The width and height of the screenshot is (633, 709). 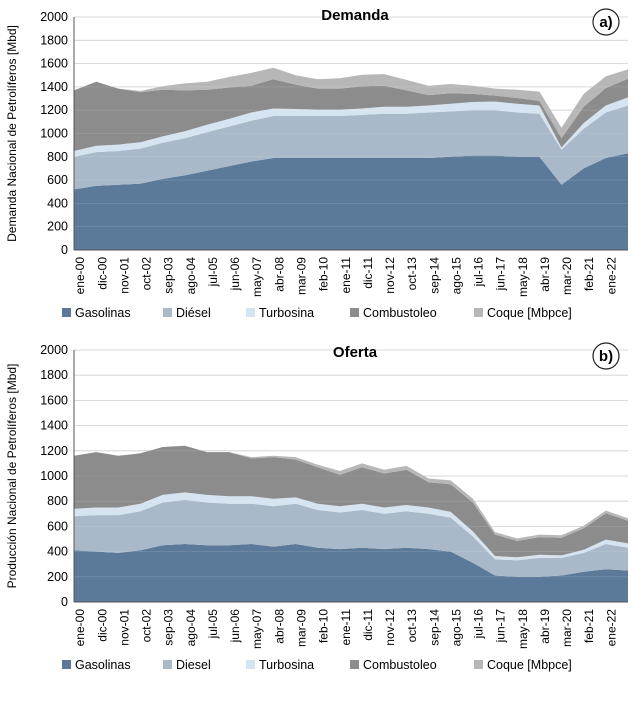 What do you see at coordinates (523, 629) in the screenshot?
I see `x-tick-label-1-20: may-18` at bounding box center [523, 629].